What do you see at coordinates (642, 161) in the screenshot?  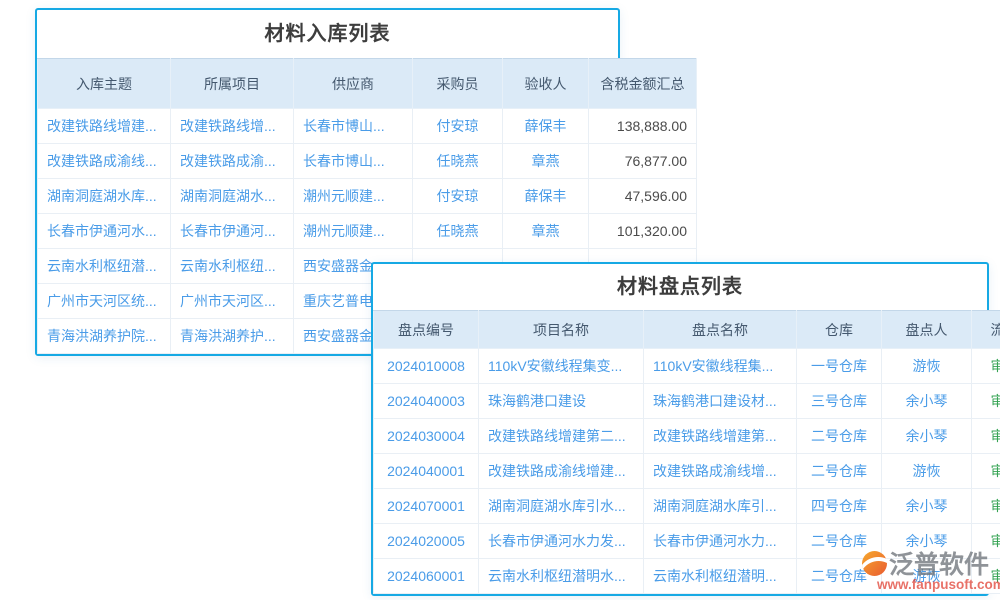 I see `cell-amount: 76,877.00` at bounding box center [642, 161].